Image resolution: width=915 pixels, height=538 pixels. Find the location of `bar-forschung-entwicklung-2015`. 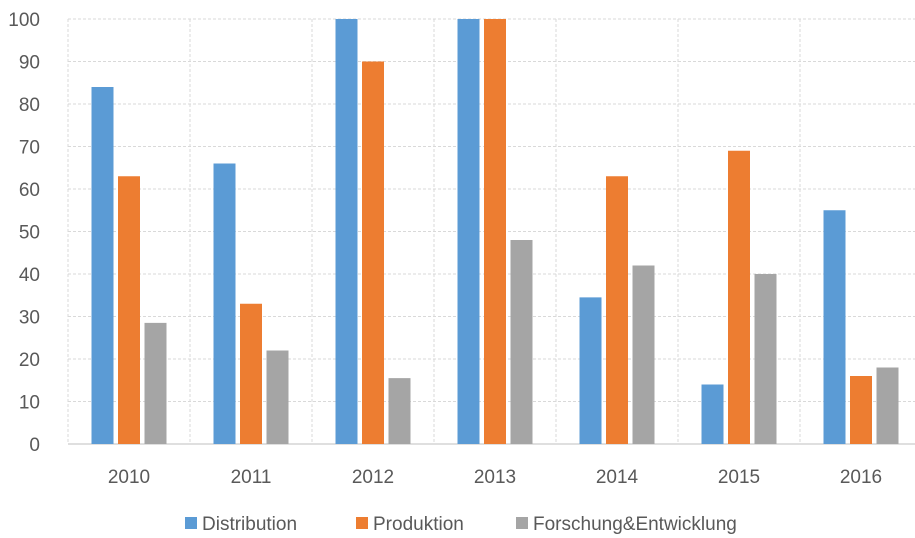

bar-forschung-entwicklung-2015 is located at coordinates (765, 359).